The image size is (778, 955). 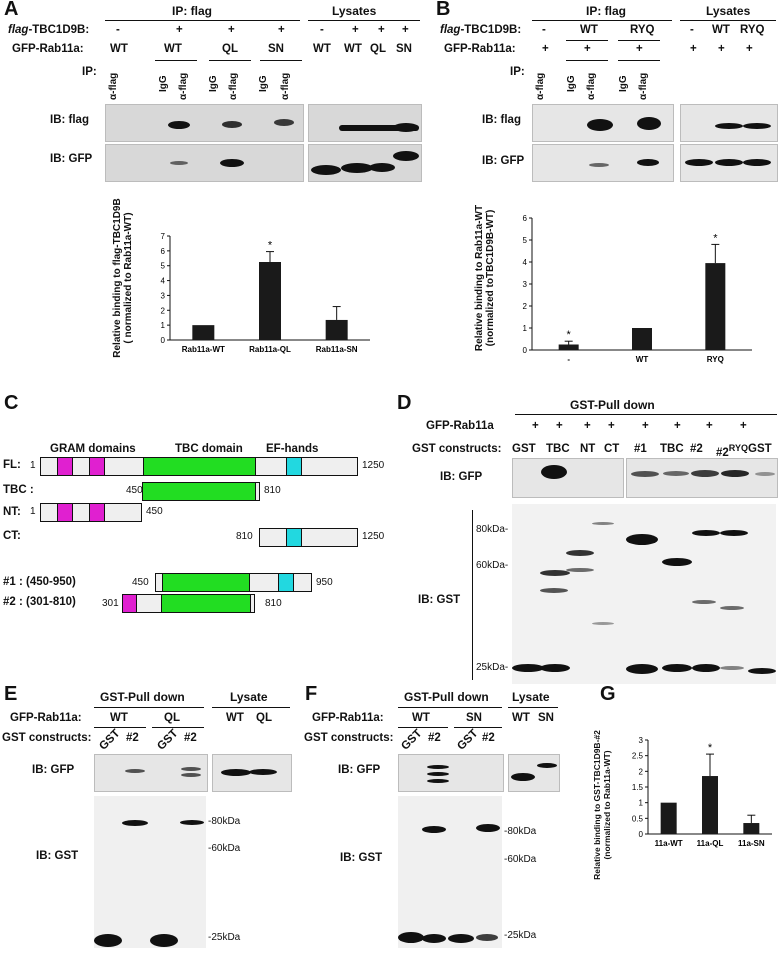 What do you see at coordinates (252, 773) in the screenshot?
I see `blot-e-lysate-gfp` at bounding box center [252, 773].